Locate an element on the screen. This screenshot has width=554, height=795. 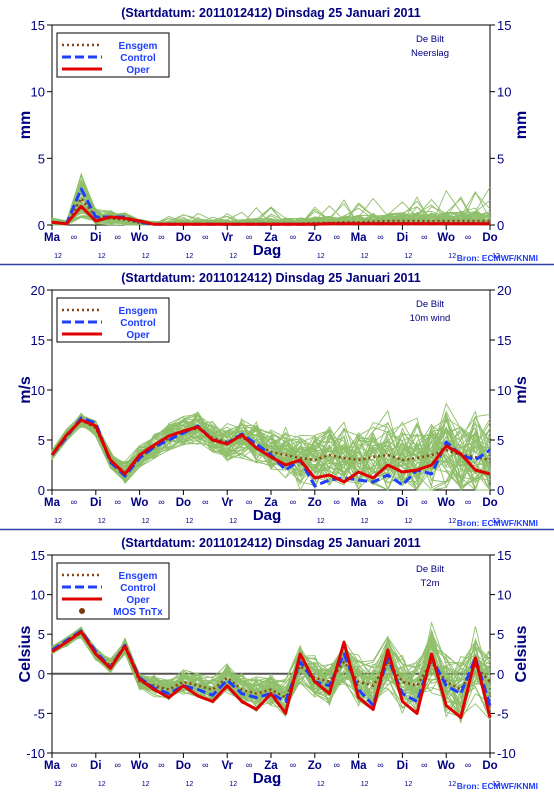
y-axis-label-left: Celsius is located at coordinates (25, 653).